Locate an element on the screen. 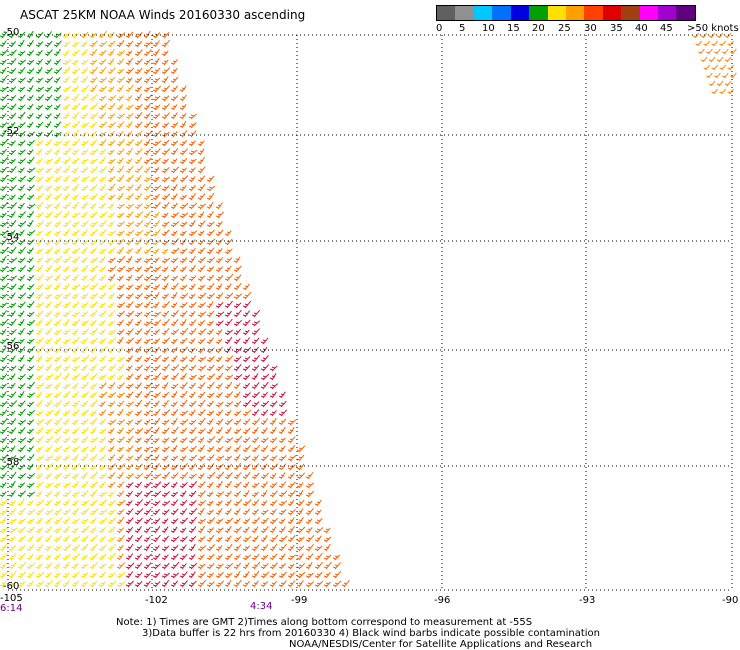  legend-label: 30 is located at coordinates (590, 28).